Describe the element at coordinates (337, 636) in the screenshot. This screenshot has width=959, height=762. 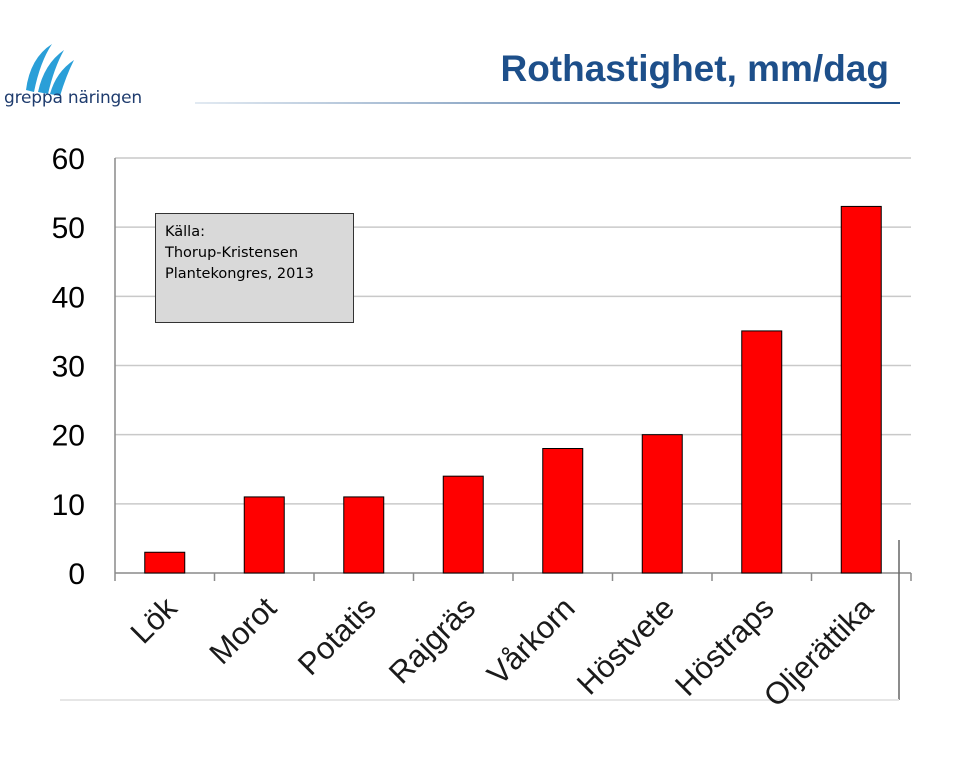
I see `x-tick-label: Potatis` at that location.